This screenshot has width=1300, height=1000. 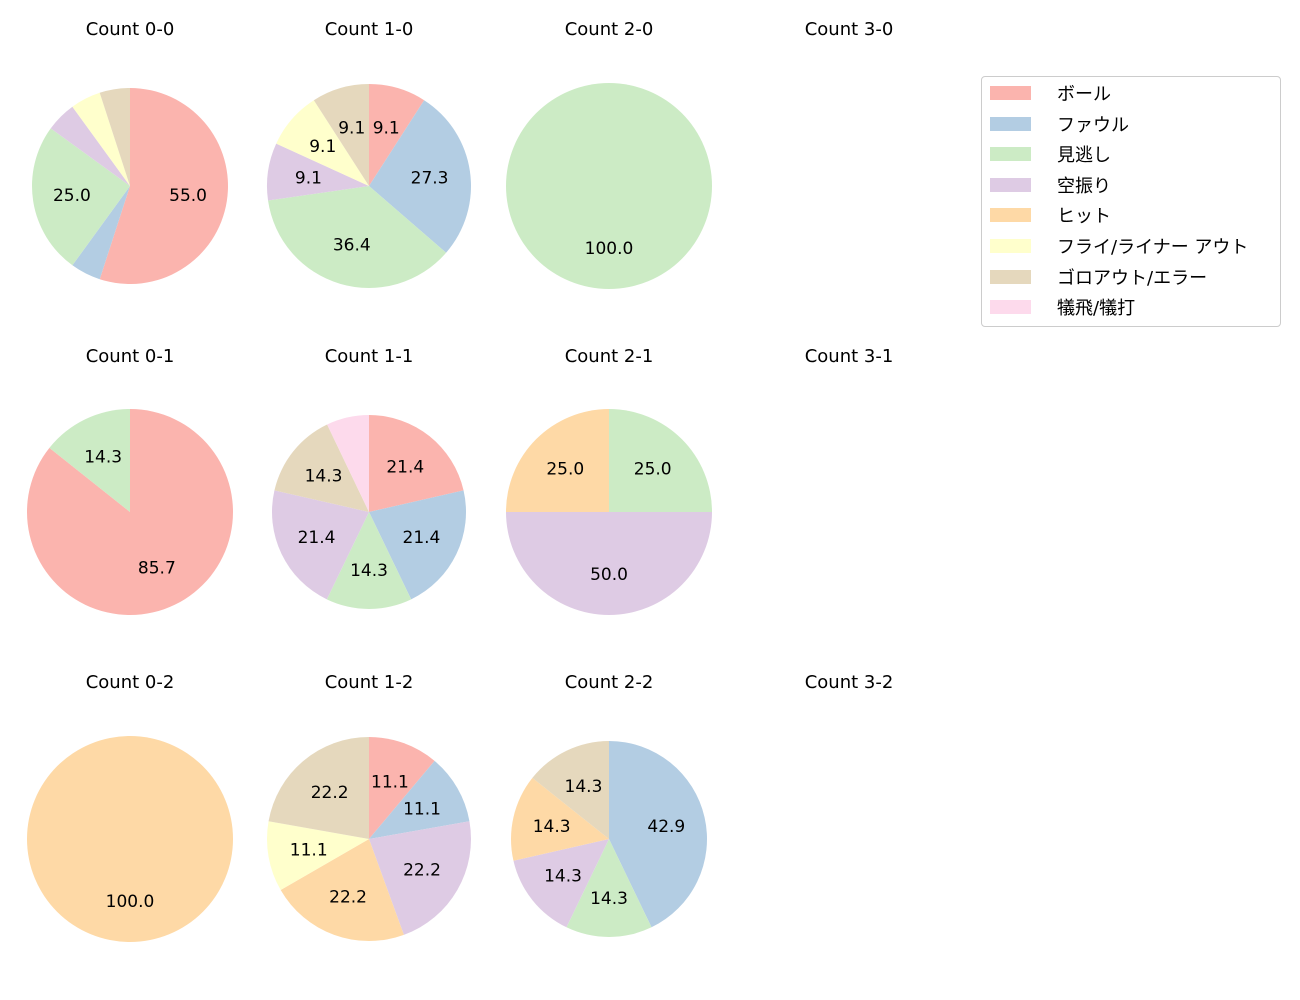 I want to click on pie-title: Count 1-2, so click(x=369, y=682).